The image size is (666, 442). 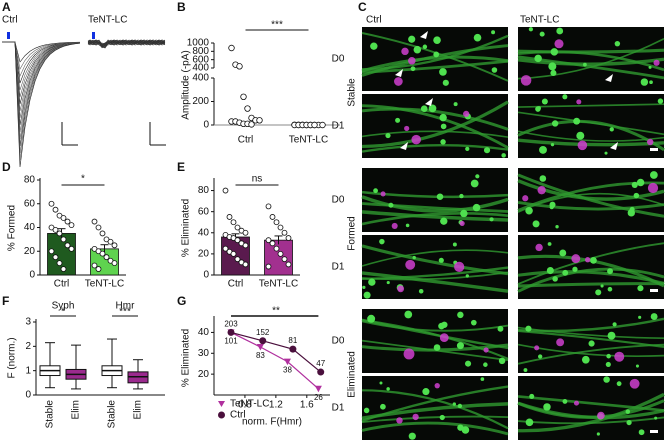 What do you see at coordinates (6, 167) in the screenshot?
I see `panel-label: D` at bounding box center [6, 167].